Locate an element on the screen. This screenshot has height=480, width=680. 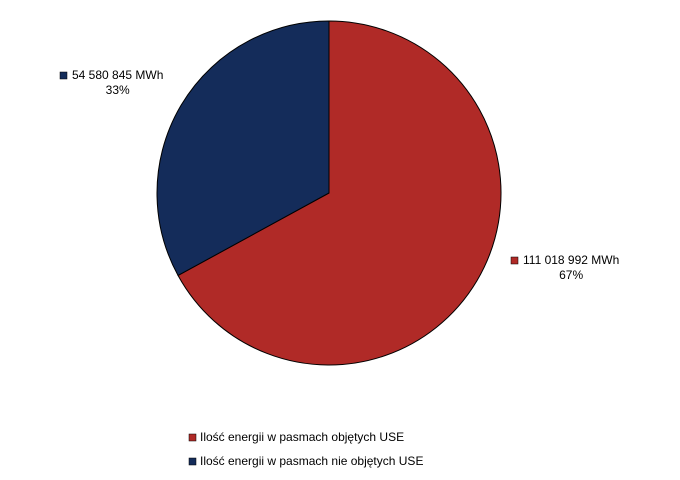
legend-label: Ilość energii w pasmach objętych USE is located at coordinates (302, 437).